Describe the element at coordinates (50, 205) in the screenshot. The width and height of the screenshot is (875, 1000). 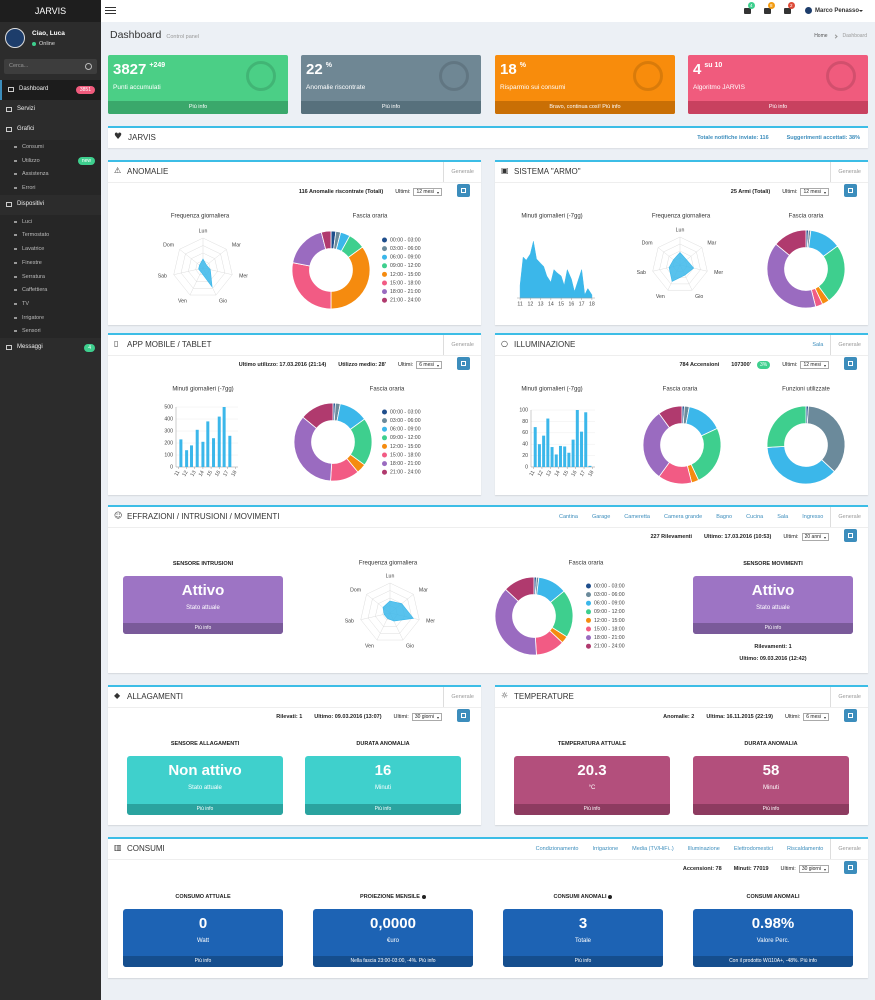
I see `menu-item: Dispositivi` at that location.